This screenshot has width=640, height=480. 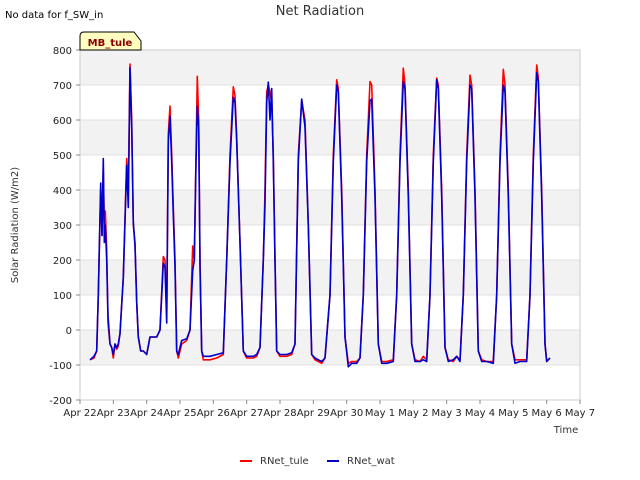 What do you see at coordinates (15, 225) in the screenshot?
I see `y-axis-label: Solar Radiation (W/m2)` at bounding box center [15, 225].